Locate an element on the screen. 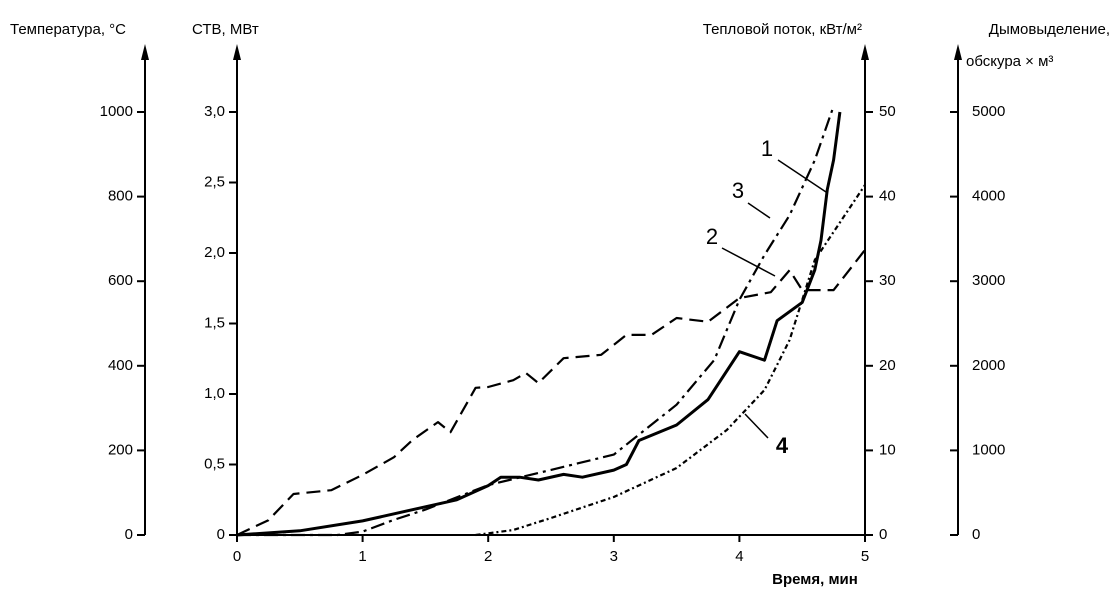 This screenshot has width=1118, height=599. y-tick-label: 1,0 is located at coordinates (214, 393).